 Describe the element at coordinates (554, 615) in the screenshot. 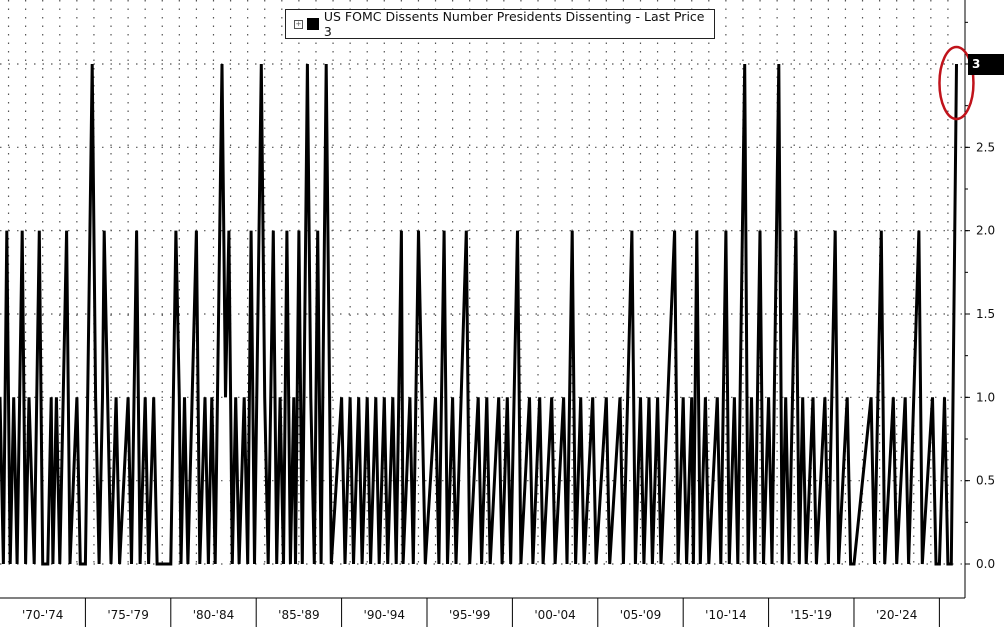

I see `x-tick-label: '00-'04` at that location.